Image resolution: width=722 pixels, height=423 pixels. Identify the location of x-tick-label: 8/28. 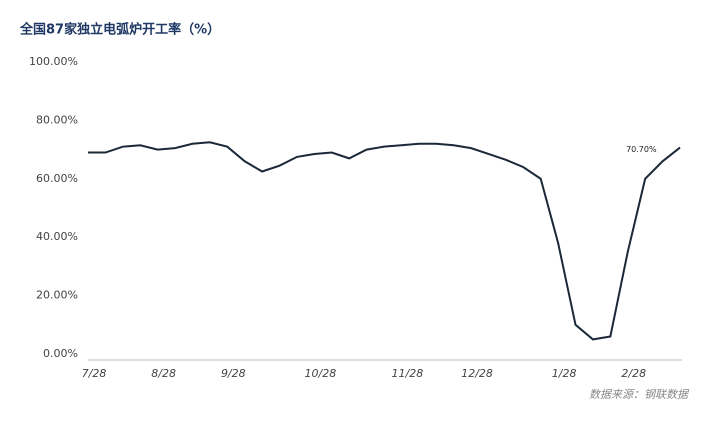
(163, 373).